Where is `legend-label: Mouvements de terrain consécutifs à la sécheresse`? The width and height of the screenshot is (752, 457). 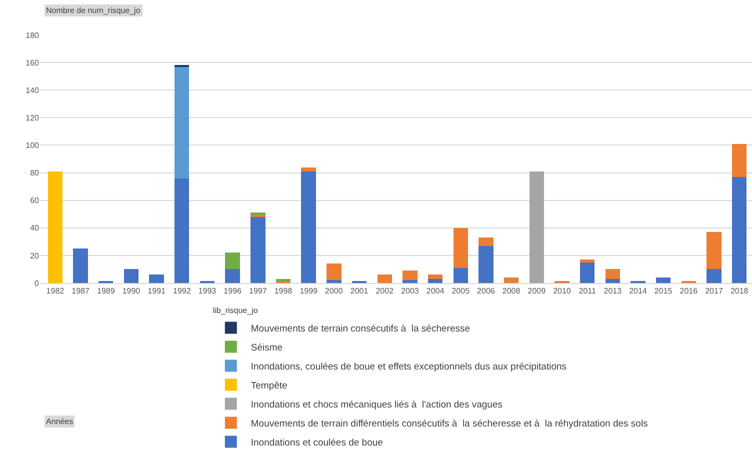 legend-label: Mouvements de terrain consécutifs à la sécheresse is located at coordinates (360, 328).